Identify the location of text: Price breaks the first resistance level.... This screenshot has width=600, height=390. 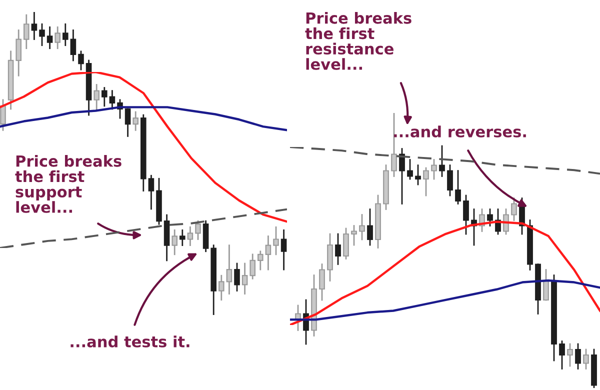
(358, 41).